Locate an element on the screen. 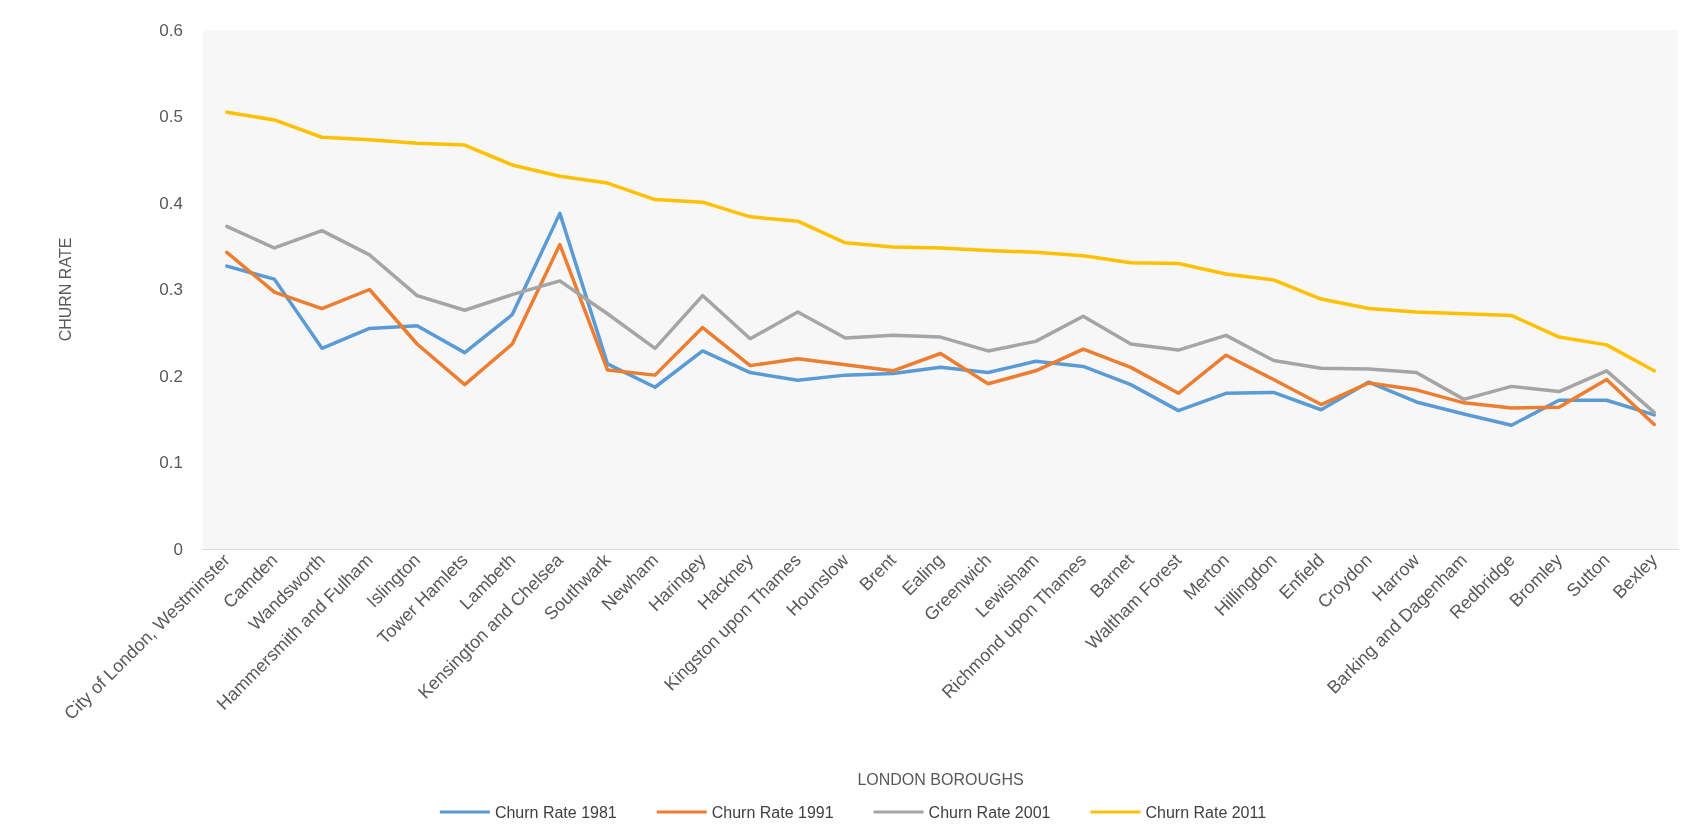 The width and height of the screenshot is (1706, 837). y-tick-label: 0.6 is located at coordinates (171, 30).